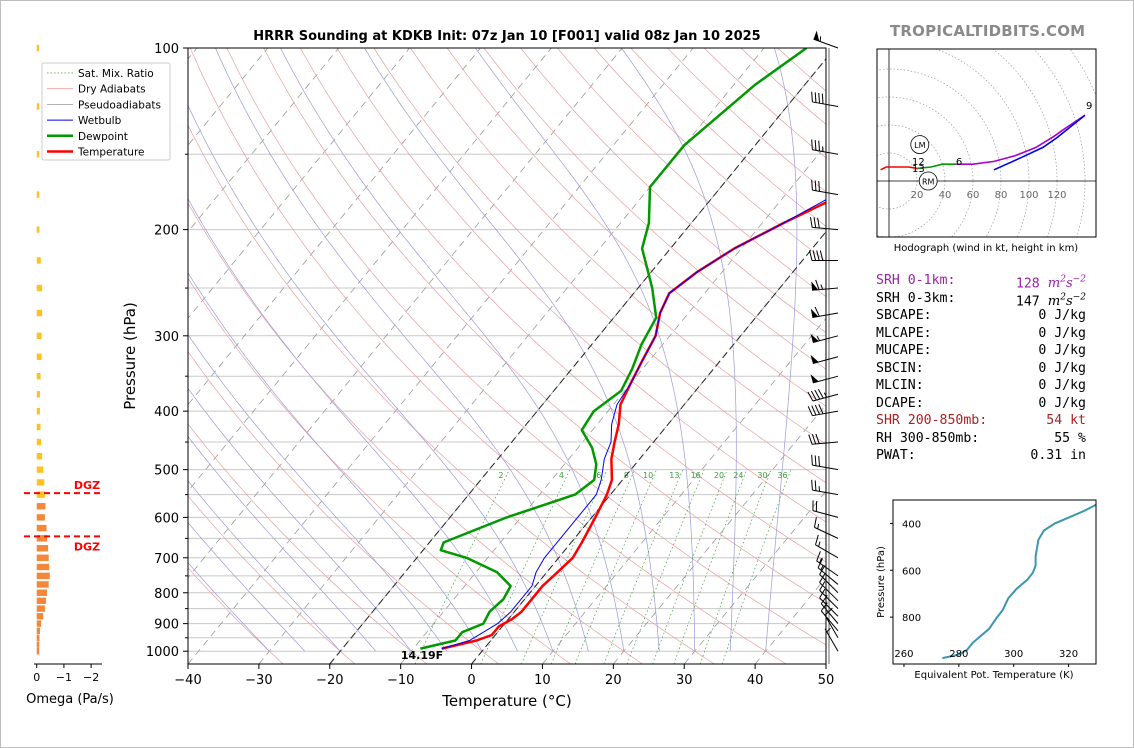 Image resolution: width=1134 pixels, height=748 pixels. What do you see at coordinates (400, 680) in the screenshot?
I see `x-tick-label: −10` at bounding box center [400, 680].